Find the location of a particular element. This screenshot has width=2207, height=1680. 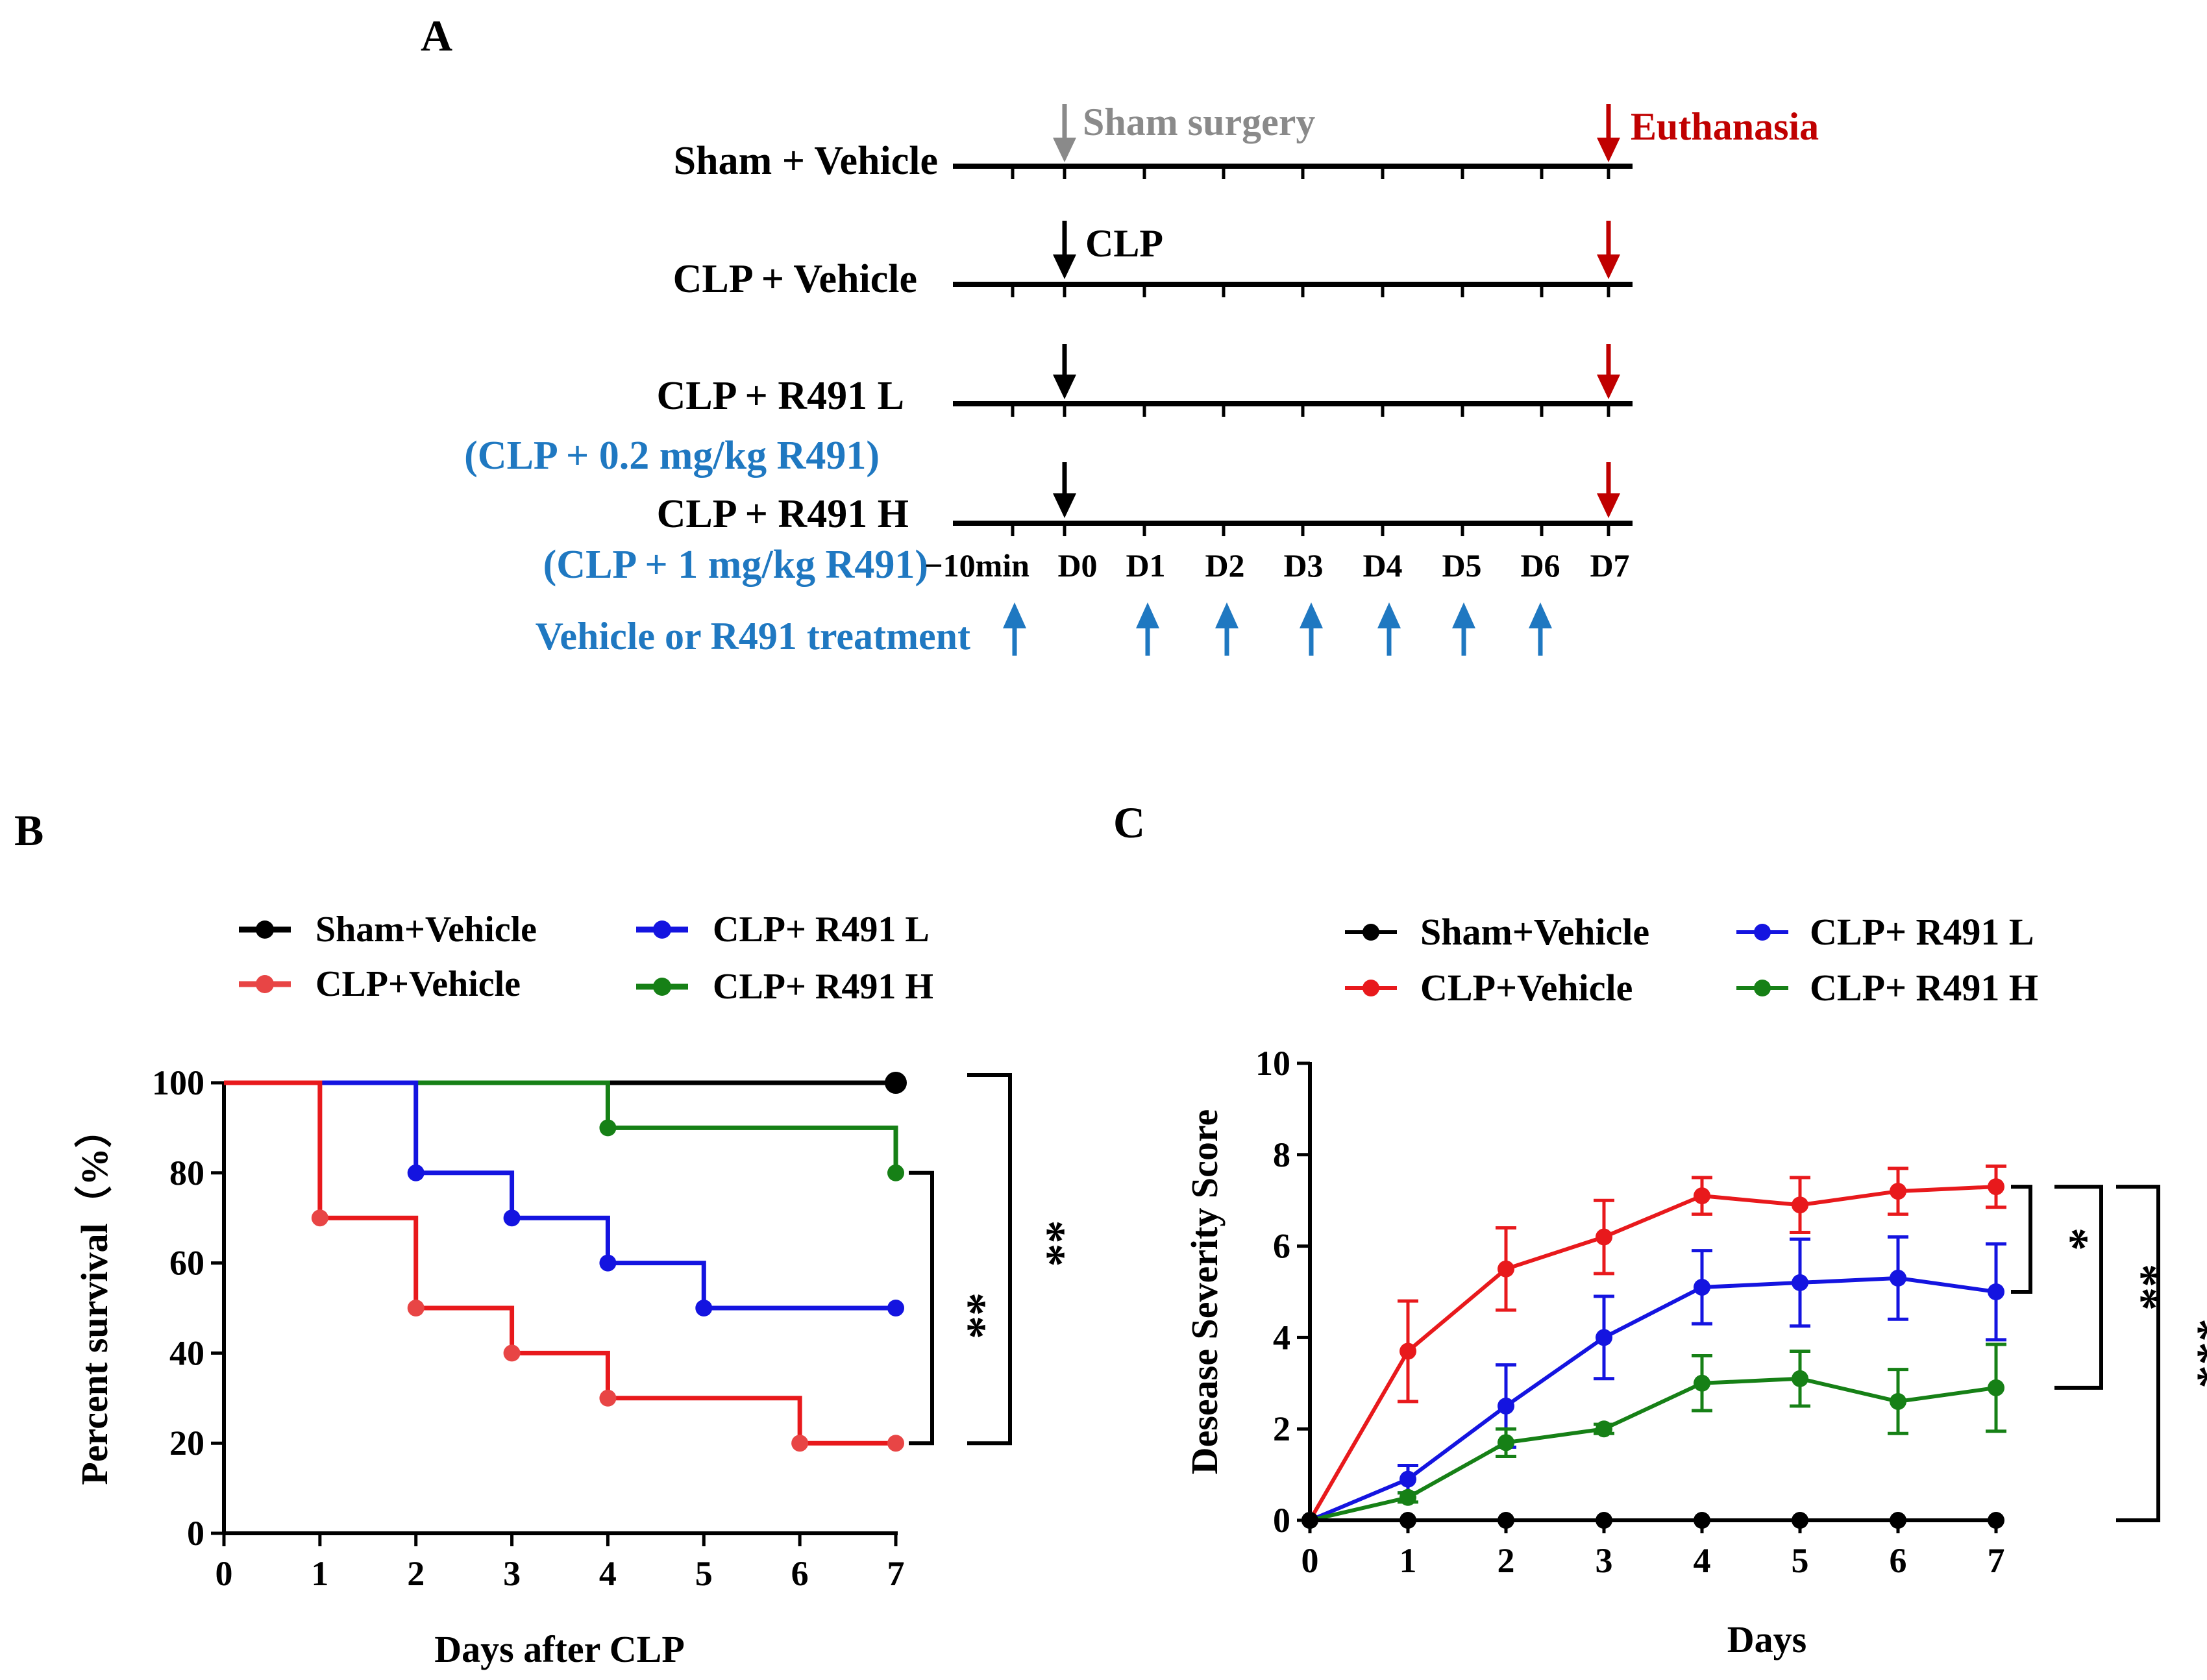

chart-b-xtick-label: 0 is located at coordinates (225, 1573).